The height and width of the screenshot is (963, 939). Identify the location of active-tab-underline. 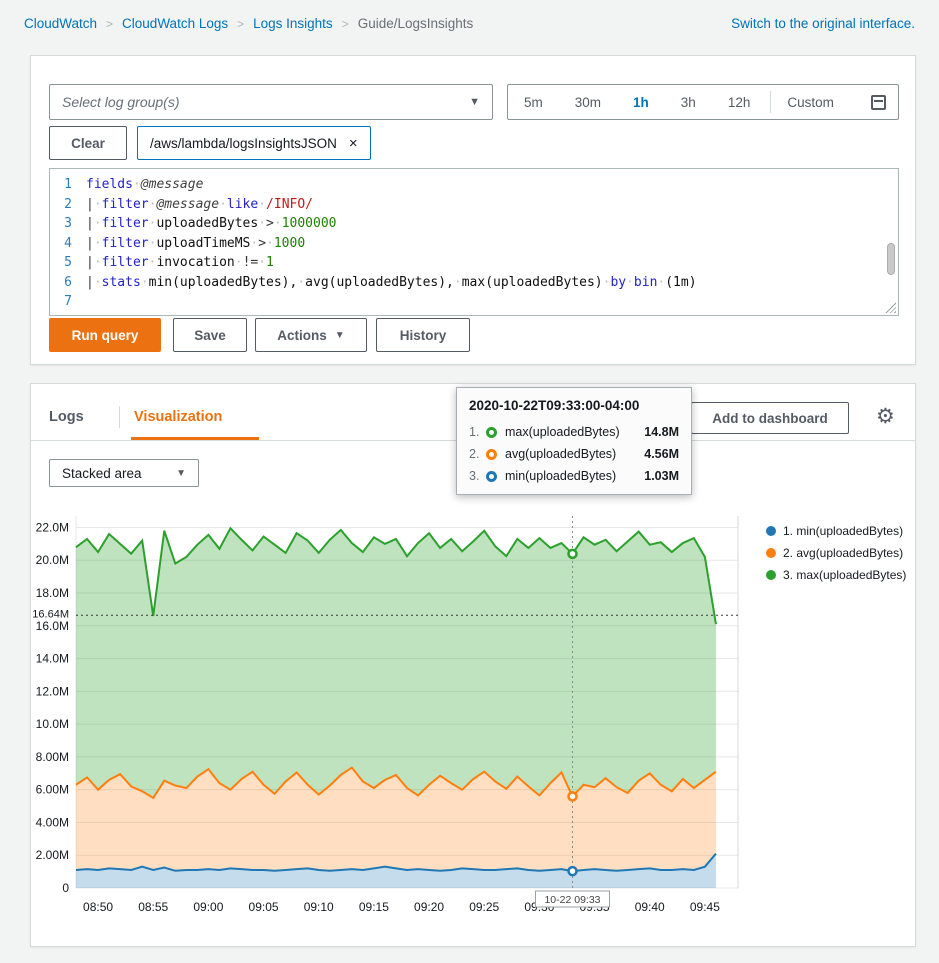
(195, 438).